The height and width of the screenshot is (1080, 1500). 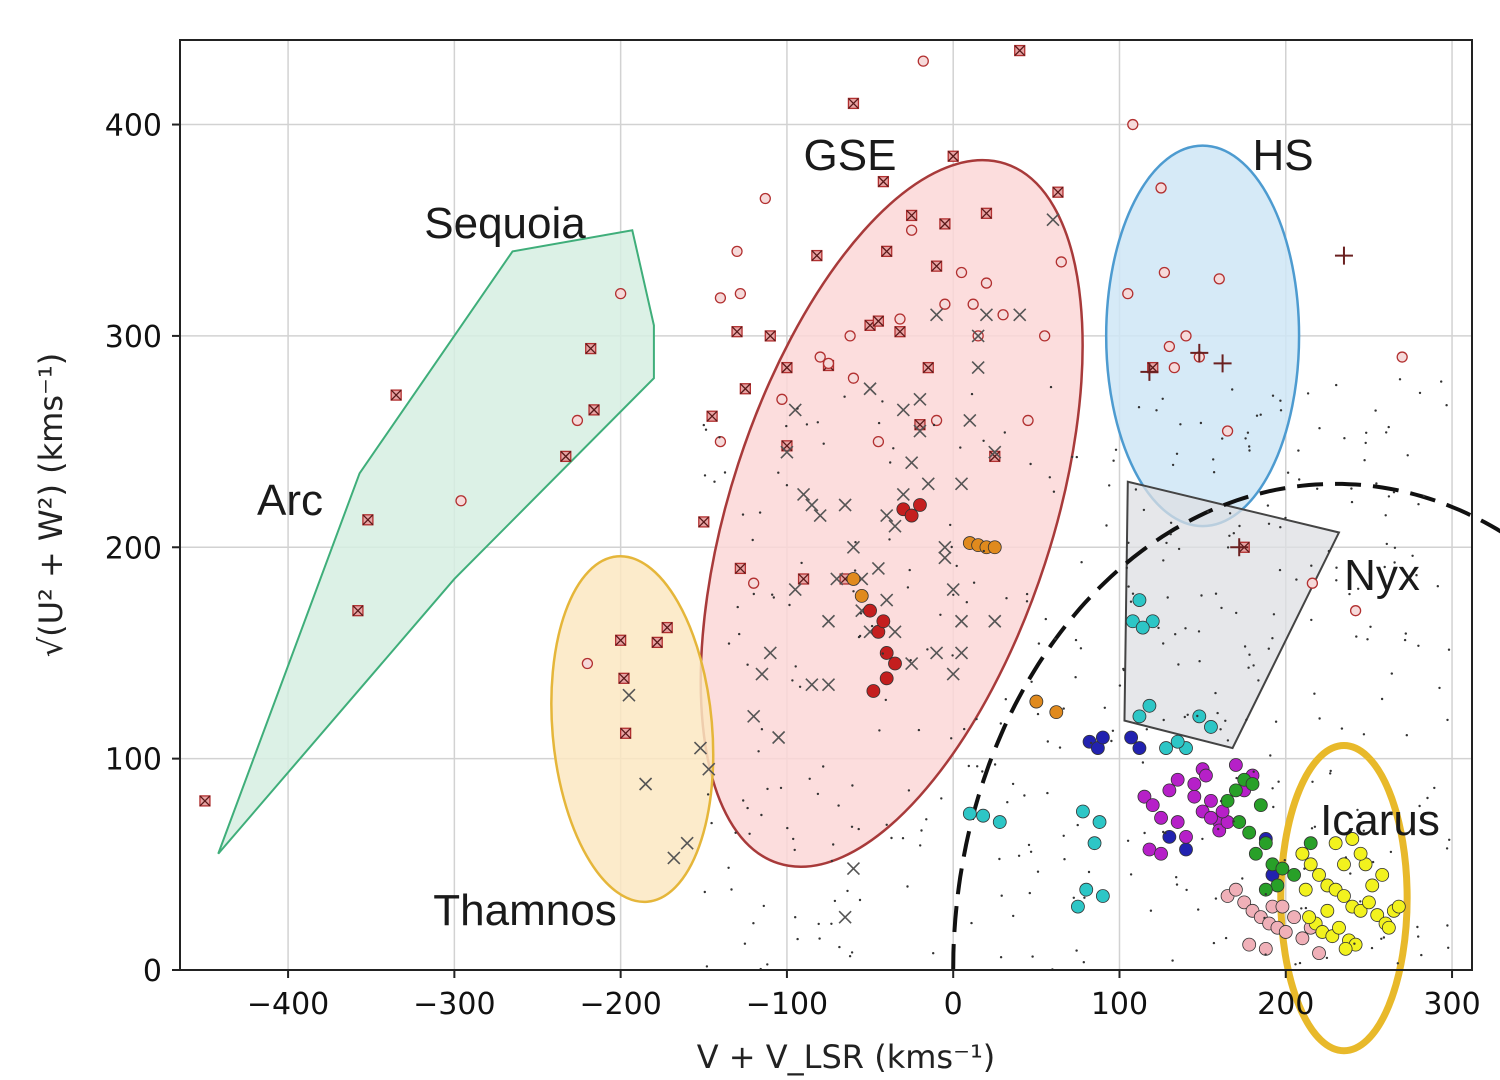 I want to click on ringed-star-point-5-cross, so click(x=594, y=410).